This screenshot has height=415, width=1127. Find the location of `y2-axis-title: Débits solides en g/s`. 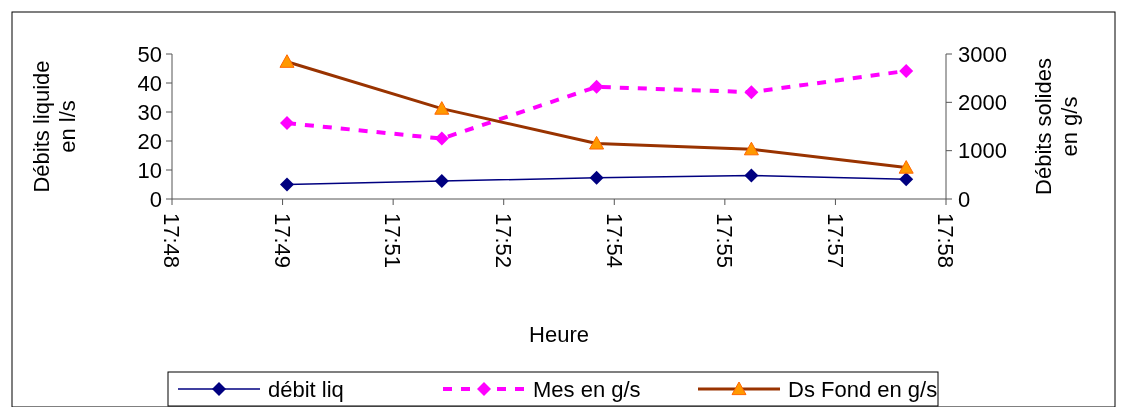

y2-axis-title: Débits solides en g/s is located at coordinates (1056, 126).